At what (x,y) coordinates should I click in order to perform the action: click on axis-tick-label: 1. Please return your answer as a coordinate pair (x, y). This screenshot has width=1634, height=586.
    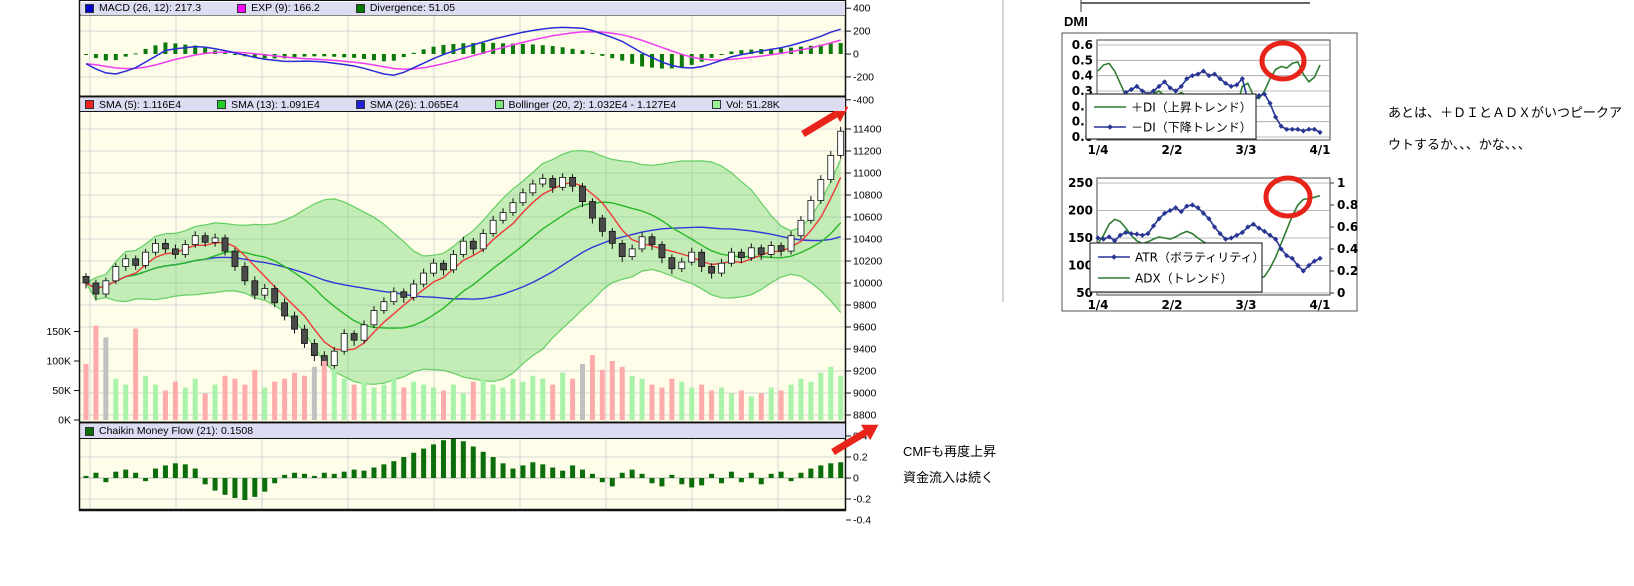
    Looking at the image, I should click on (1341, 183).